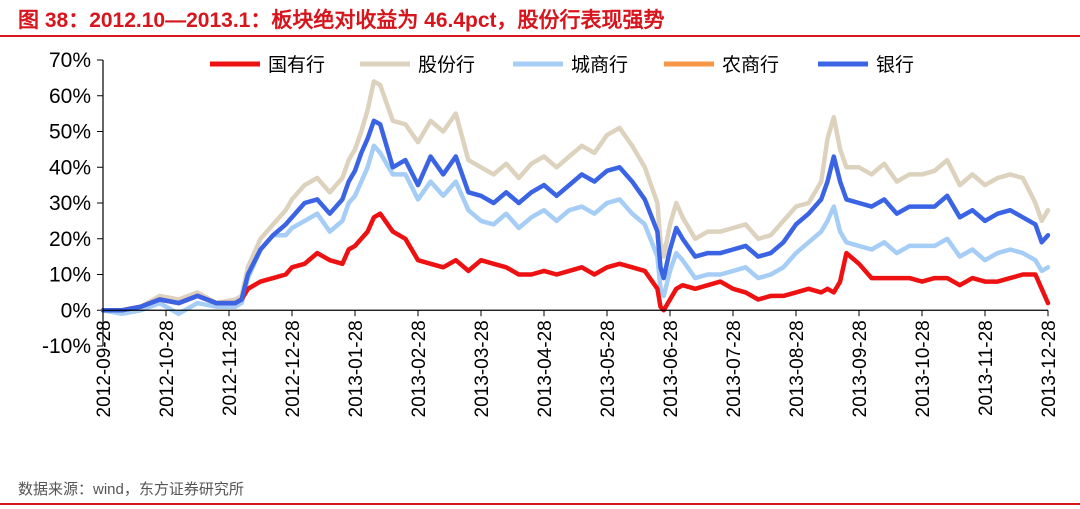  Describe the element at coordinates (131, 489) in the screenshot. I see `source-note: 数据来源：wind，东方证券研究所` at that location.